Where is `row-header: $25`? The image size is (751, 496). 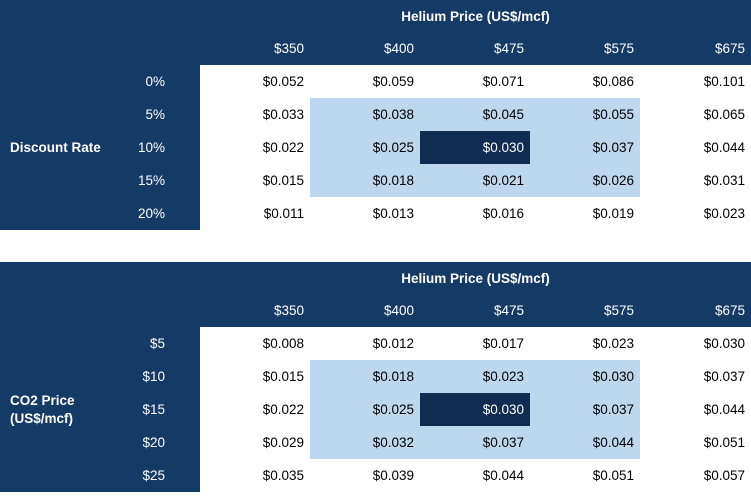 row-header: $25 is located at coordinates (100, 475).